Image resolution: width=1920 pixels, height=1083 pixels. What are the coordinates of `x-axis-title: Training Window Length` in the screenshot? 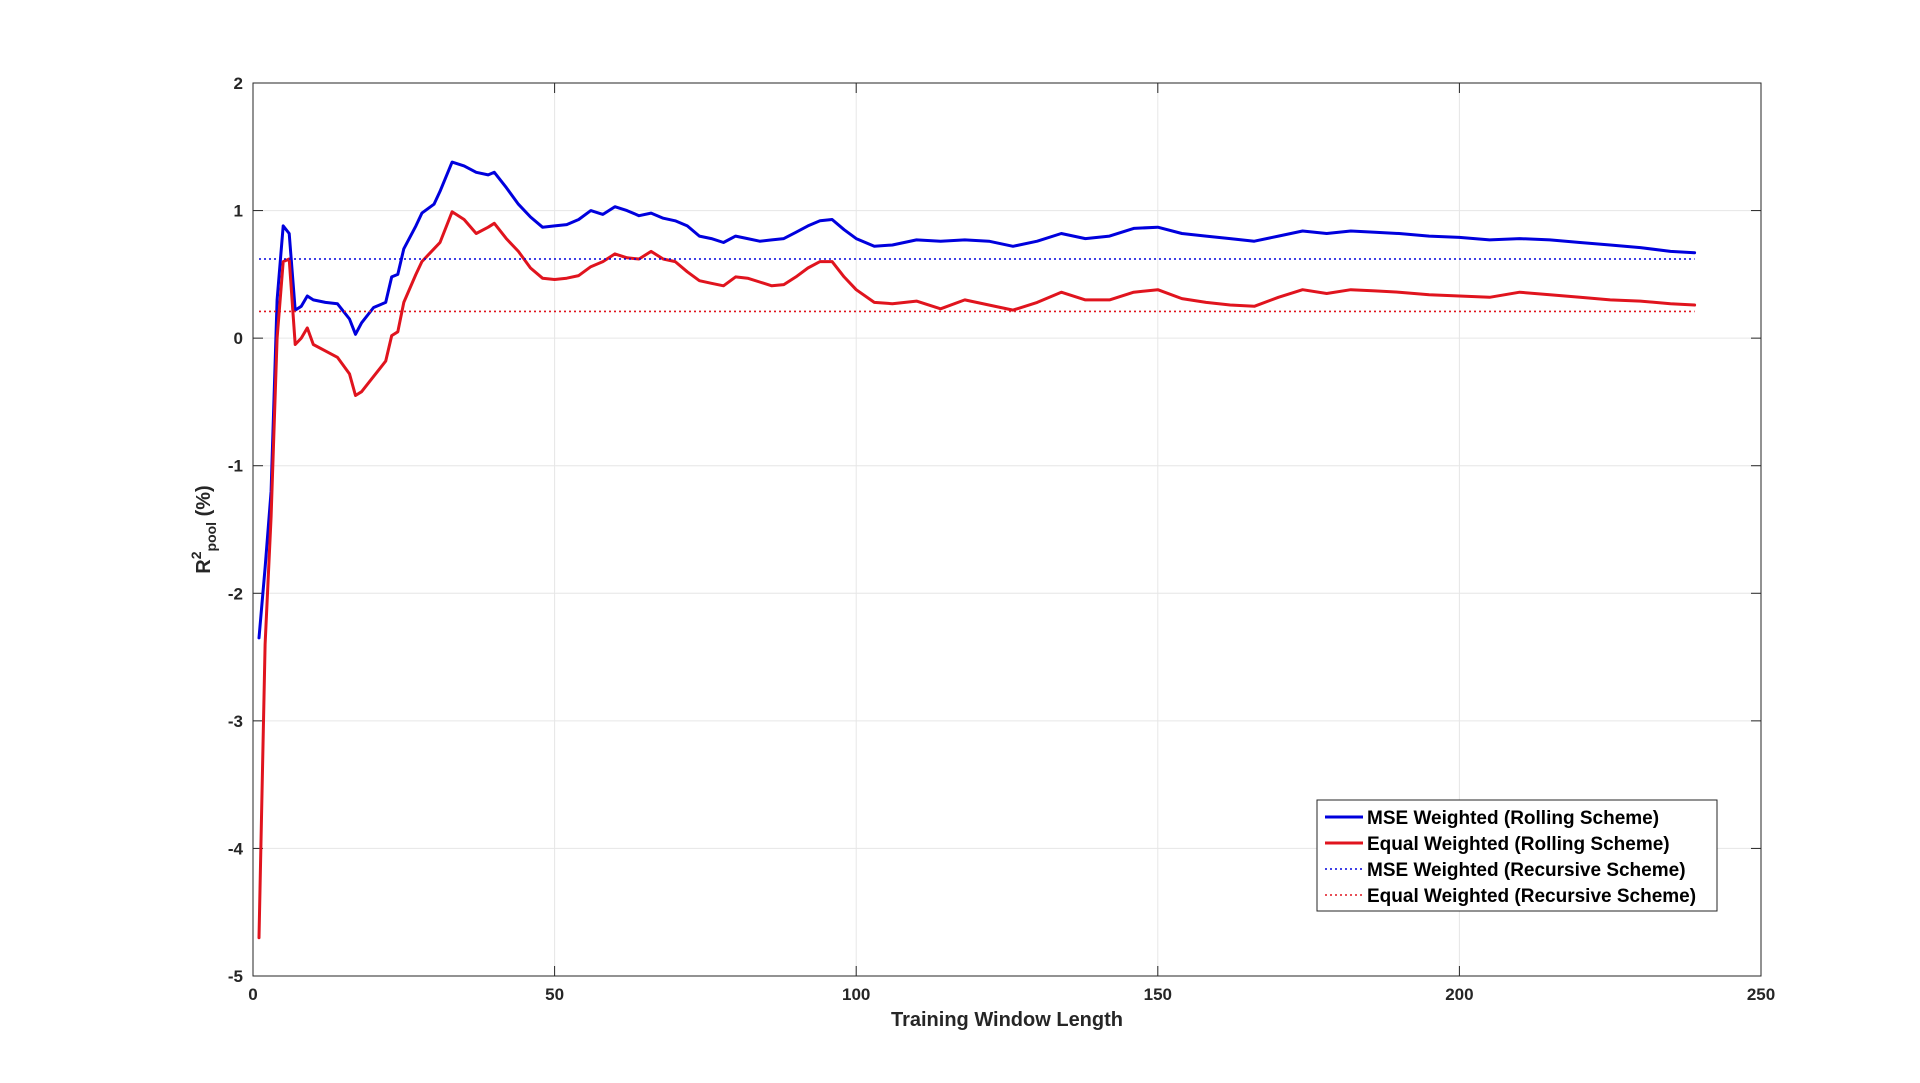 It's located at (1007, 1020).